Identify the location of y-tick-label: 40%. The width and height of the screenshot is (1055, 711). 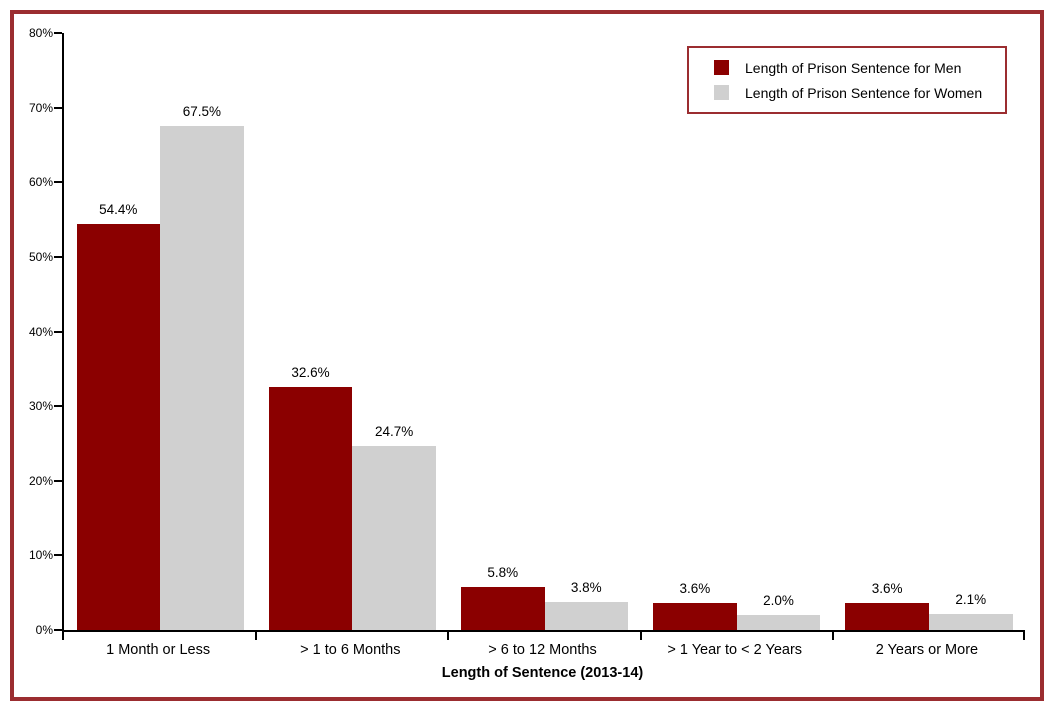
(40, 331).